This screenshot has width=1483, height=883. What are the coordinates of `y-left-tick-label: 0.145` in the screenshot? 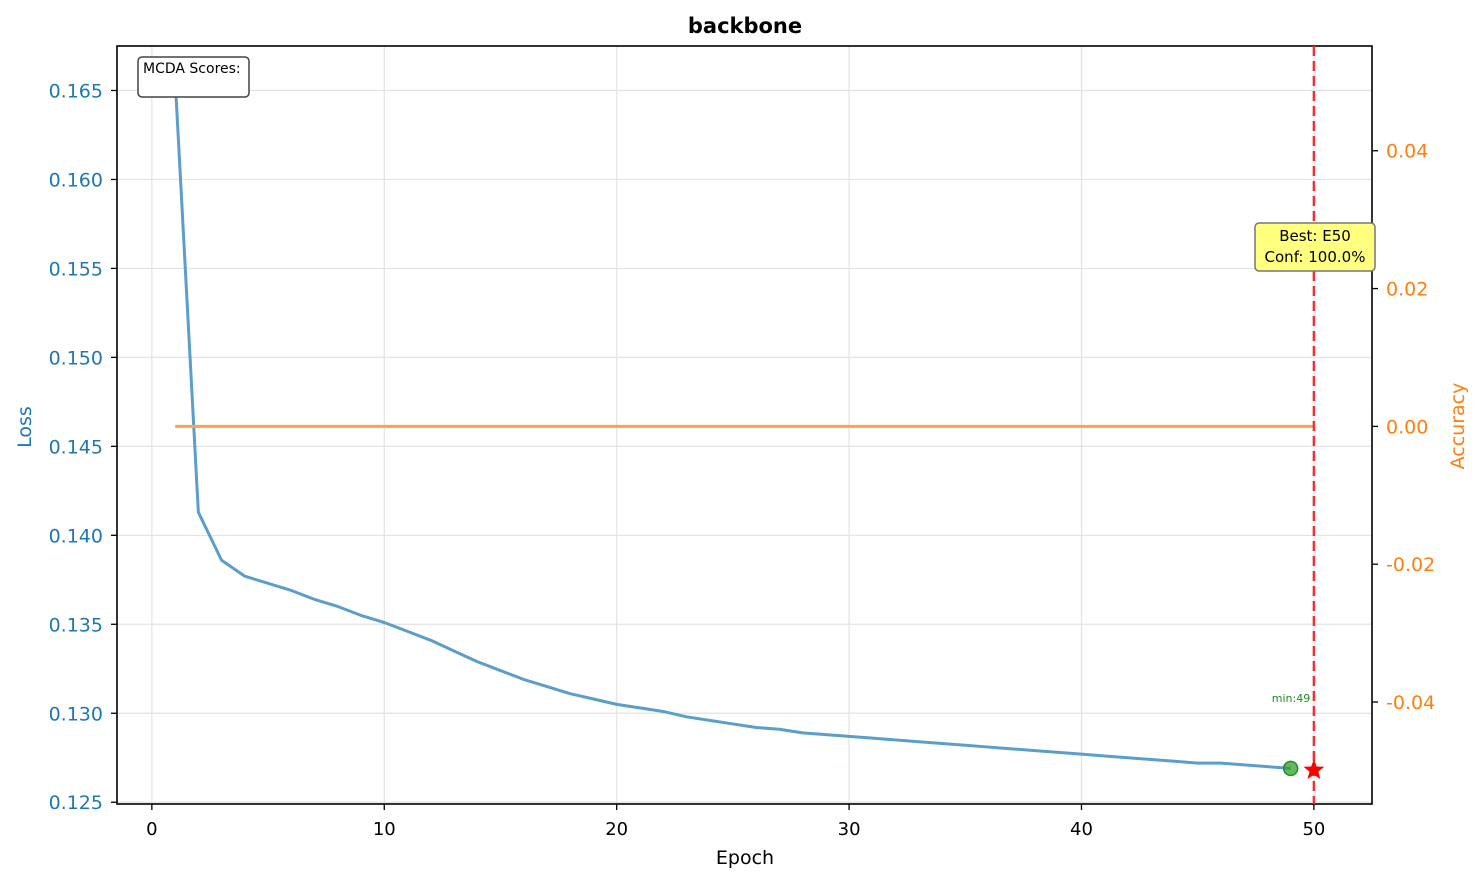 It's located at (76, 447).